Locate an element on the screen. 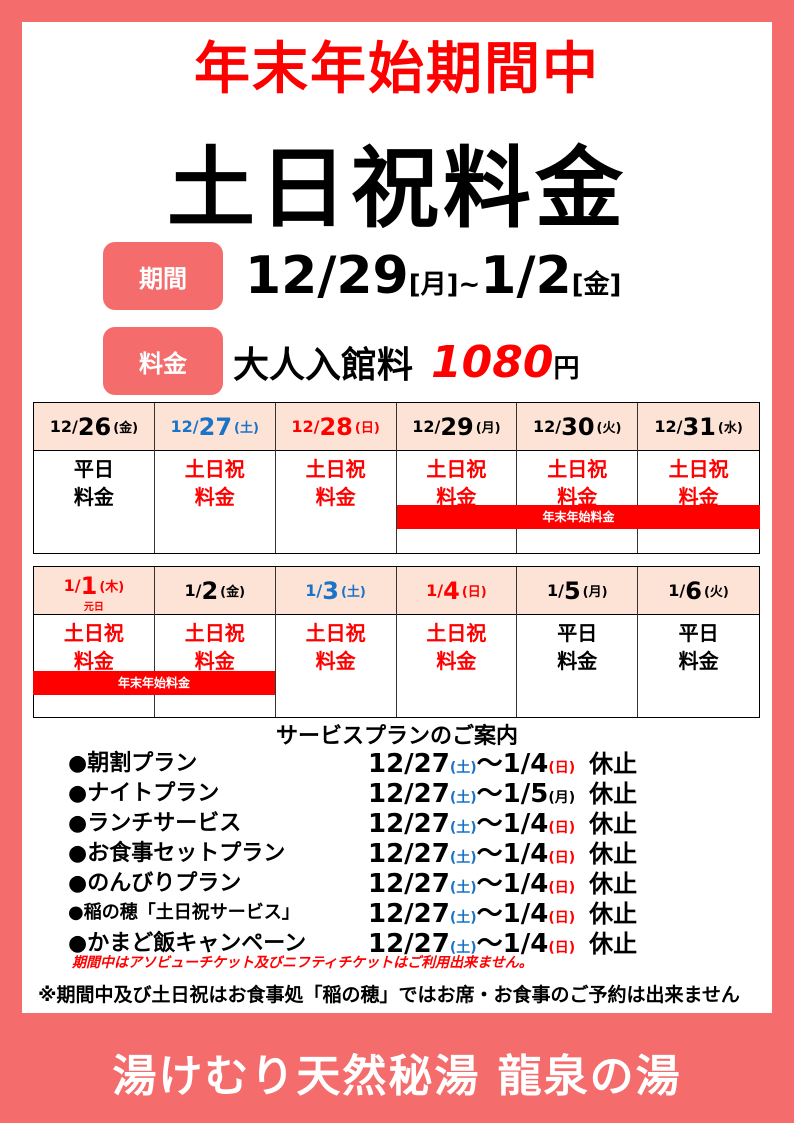 This screenshot has height=1123, width=794. calendar-day: 1/1 (木) 元日 土日祝 料金 is located at coordinates (94, 642).